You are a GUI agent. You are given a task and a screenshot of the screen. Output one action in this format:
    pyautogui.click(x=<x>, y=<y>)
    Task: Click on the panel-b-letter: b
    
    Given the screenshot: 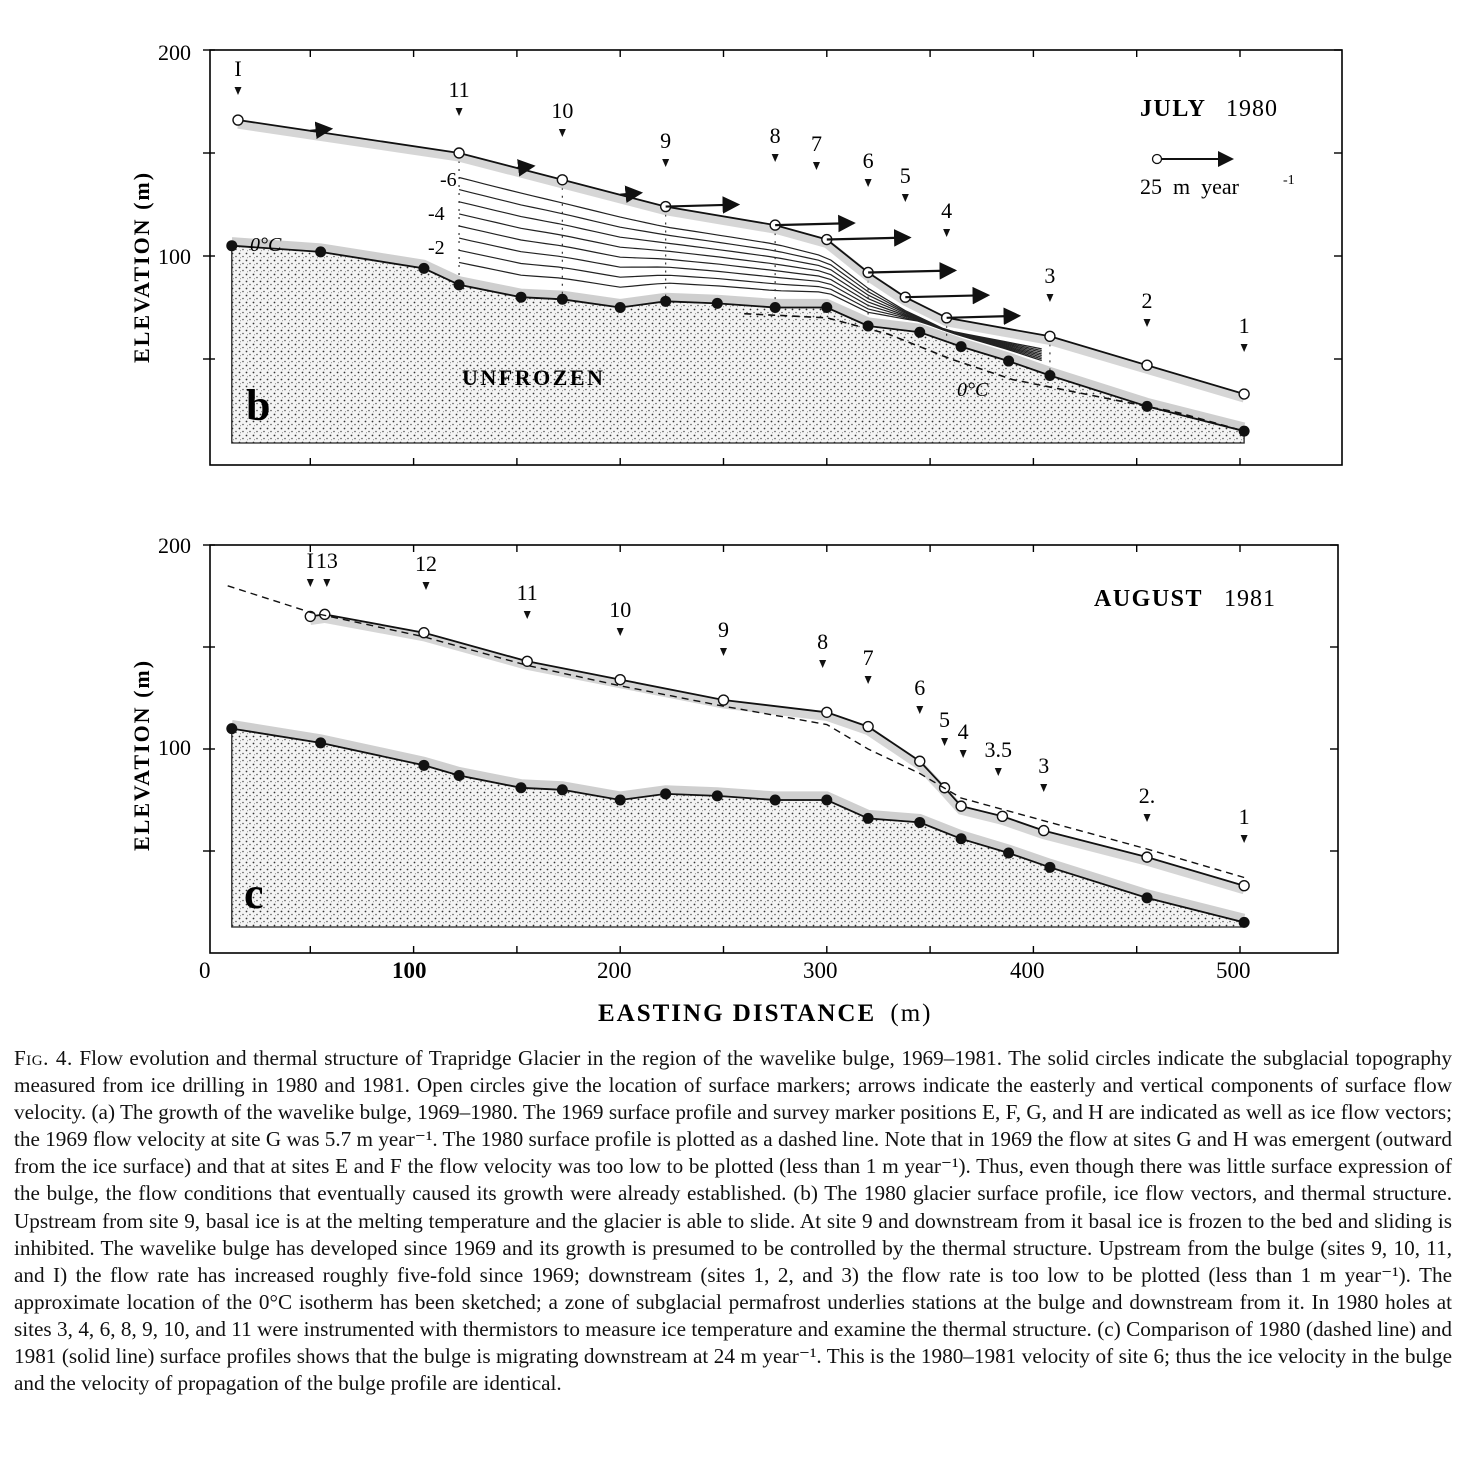 What is the action you would take?
    pyautogui.click(x=258, y=405)
    